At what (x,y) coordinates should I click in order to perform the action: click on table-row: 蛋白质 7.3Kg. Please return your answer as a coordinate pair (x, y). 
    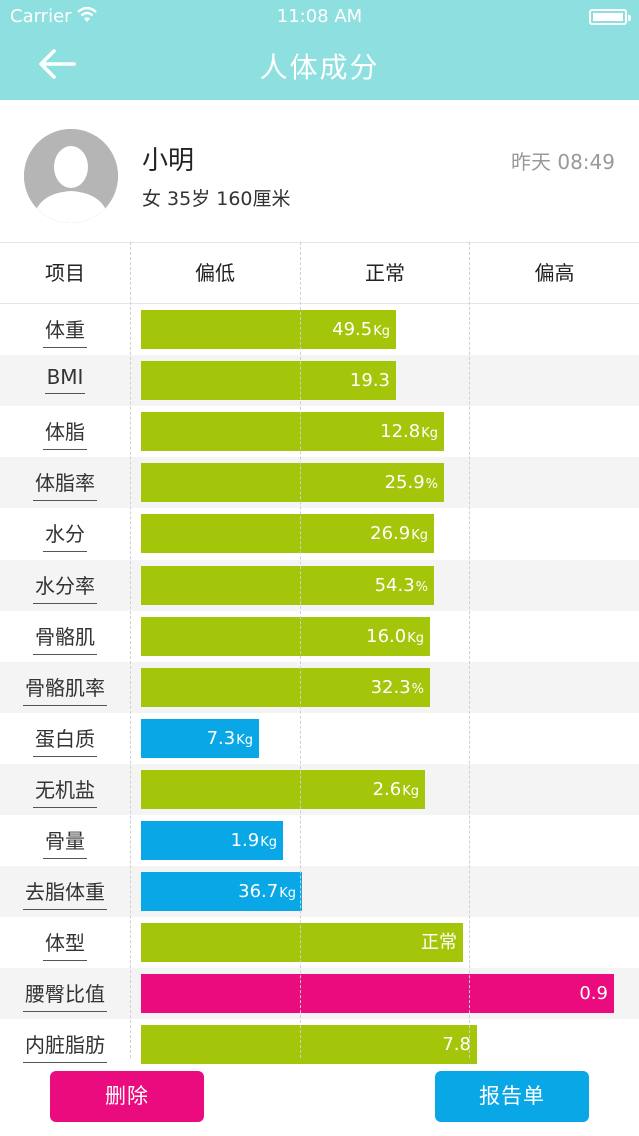
    Looking at the image, I should click on (319, 738).